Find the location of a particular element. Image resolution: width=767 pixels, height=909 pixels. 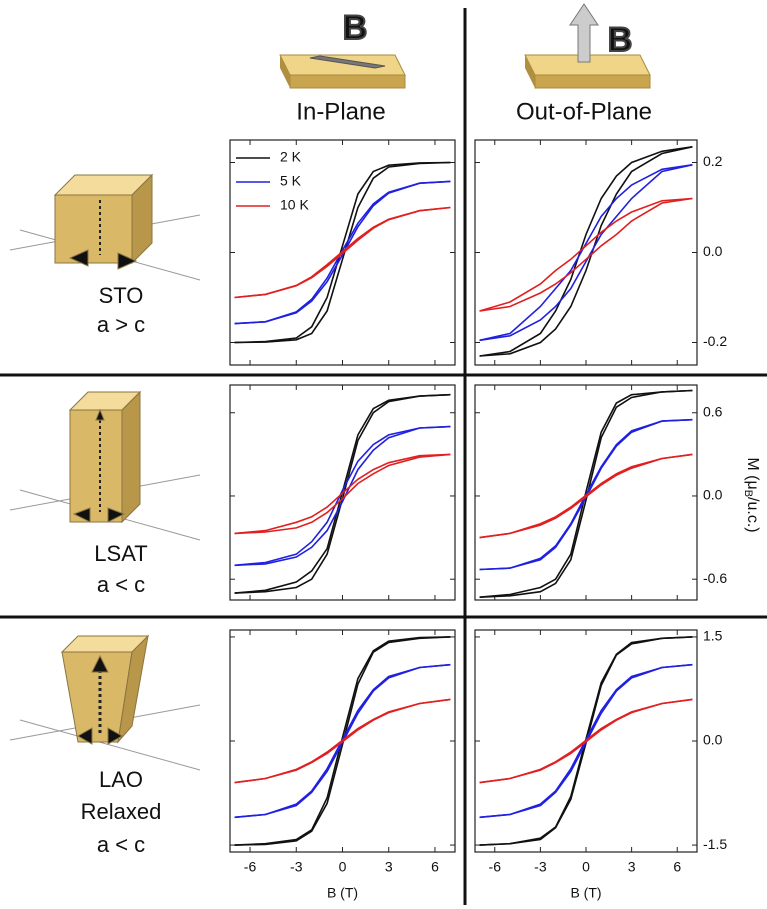

legend-label: 5 K is located at coordinates (291, 181).